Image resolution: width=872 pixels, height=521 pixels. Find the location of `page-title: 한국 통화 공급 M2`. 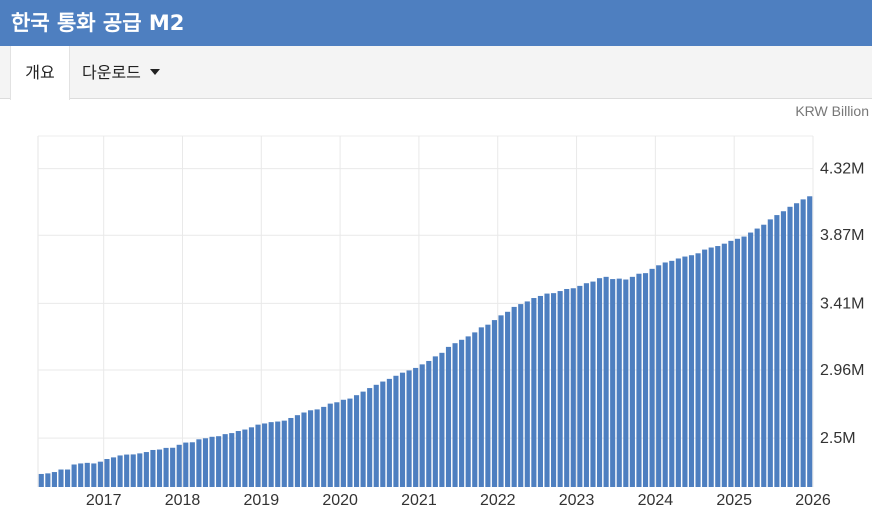

page-title: 한국 통화 공급 M2 is located at coordinates (436, 23).